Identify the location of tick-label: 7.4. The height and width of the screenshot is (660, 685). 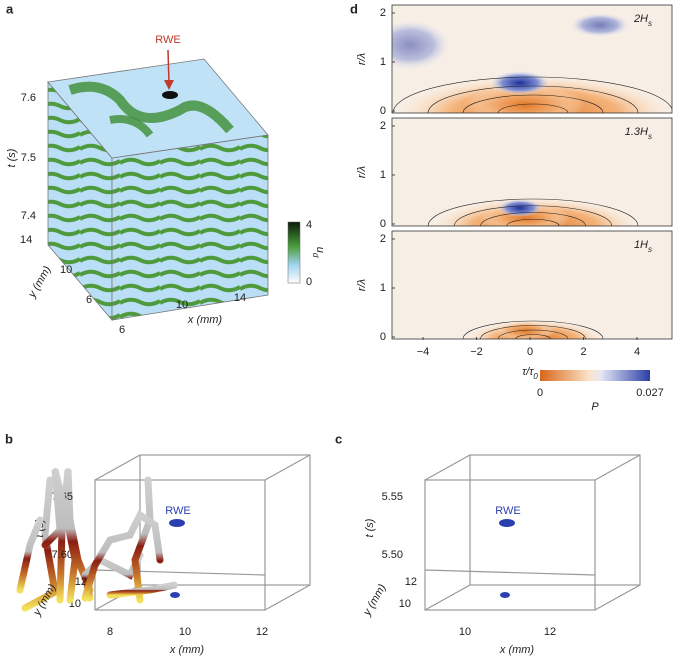
(28, 216).